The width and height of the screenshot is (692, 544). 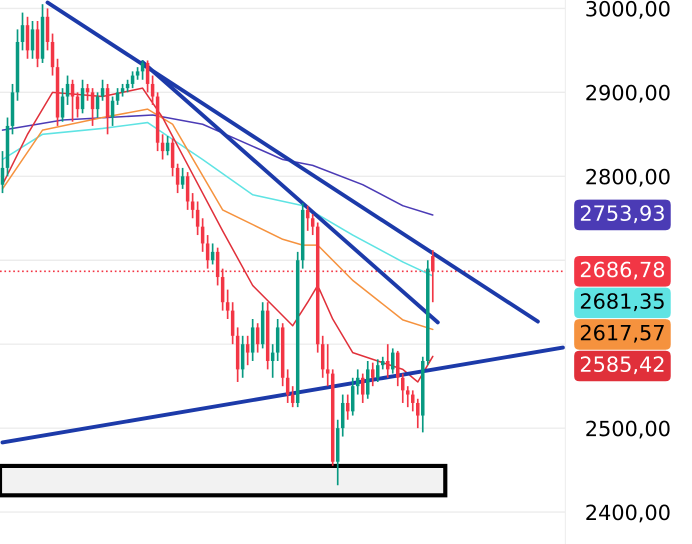 What do you see at coordinates (622, 271) in the screenshot?
I see `ref-line-label: 2686,78` at bounding box center [622, 271].